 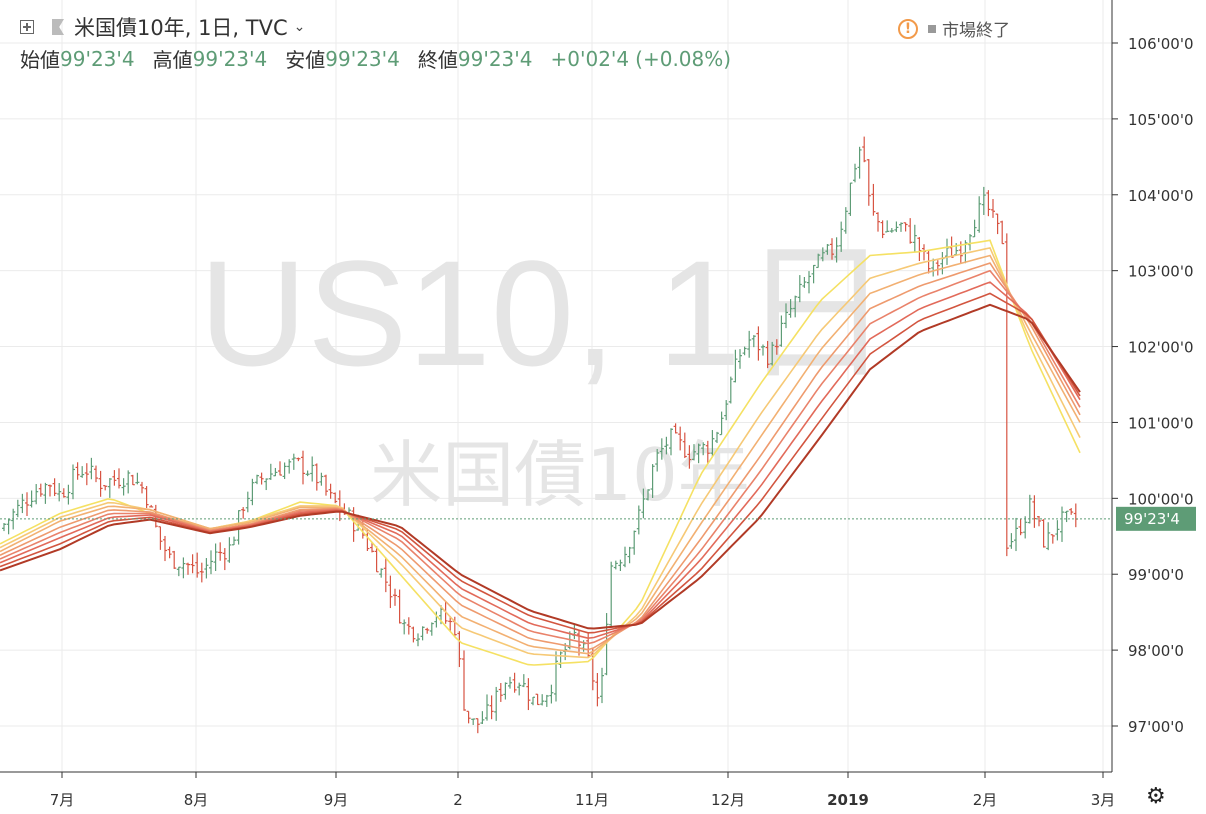 I want to click on gear-icon: ⚙, so click(x=1156, y=796).